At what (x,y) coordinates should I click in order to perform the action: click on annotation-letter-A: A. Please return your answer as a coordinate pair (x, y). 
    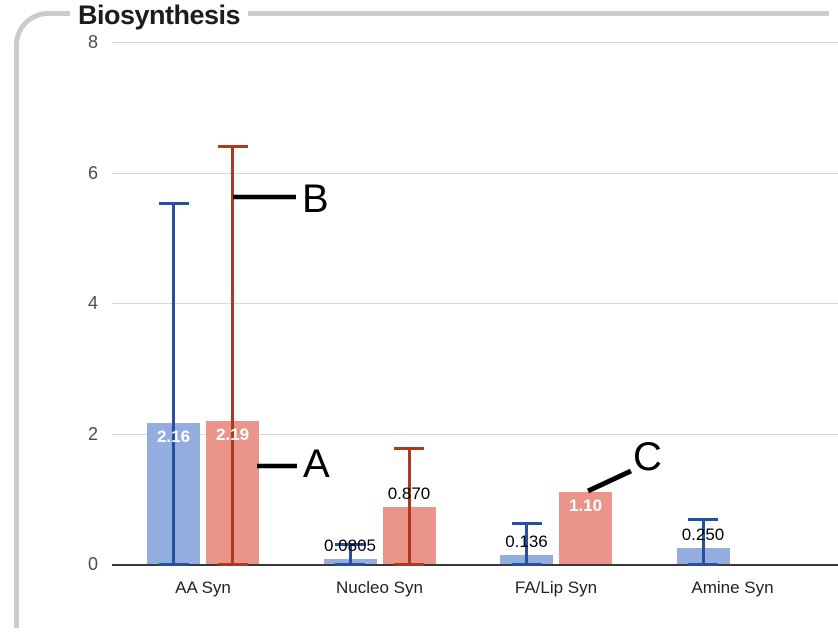
    Looking at the image, I should click on (316, 464).